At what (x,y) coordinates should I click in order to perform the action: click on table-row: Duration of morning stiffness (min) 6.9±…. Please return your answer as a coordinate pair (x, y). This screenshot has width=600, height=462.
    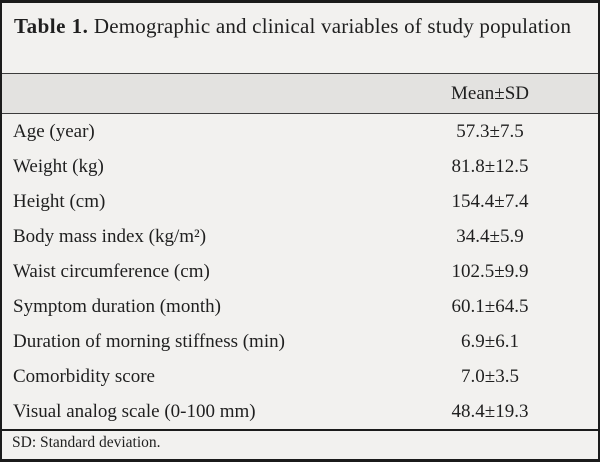
    Looking at the image, I should click on (300, 341).